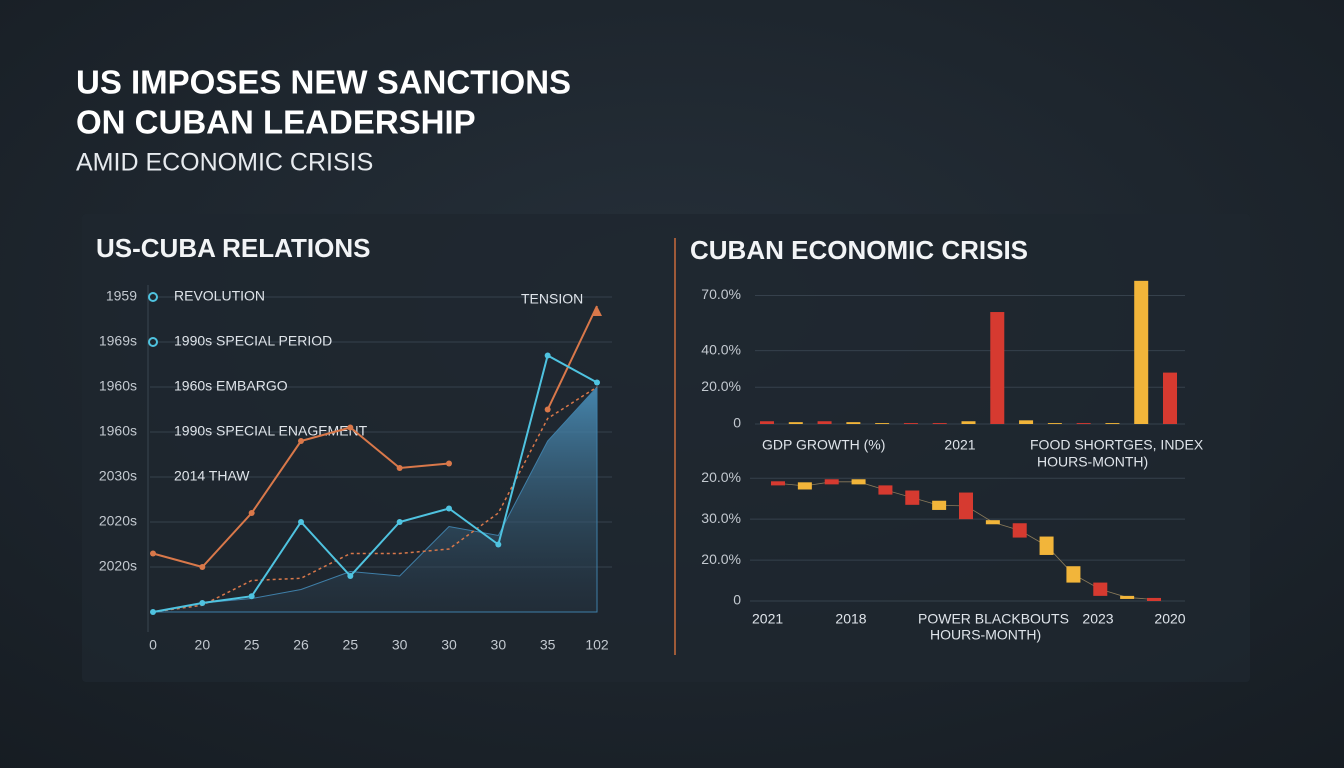 Image resolution: width=1344 pixels, height=768 pixels. Describe the element at coordinates (548, 645) in the screenshot. I see `x-tick-label: 35` at that location.